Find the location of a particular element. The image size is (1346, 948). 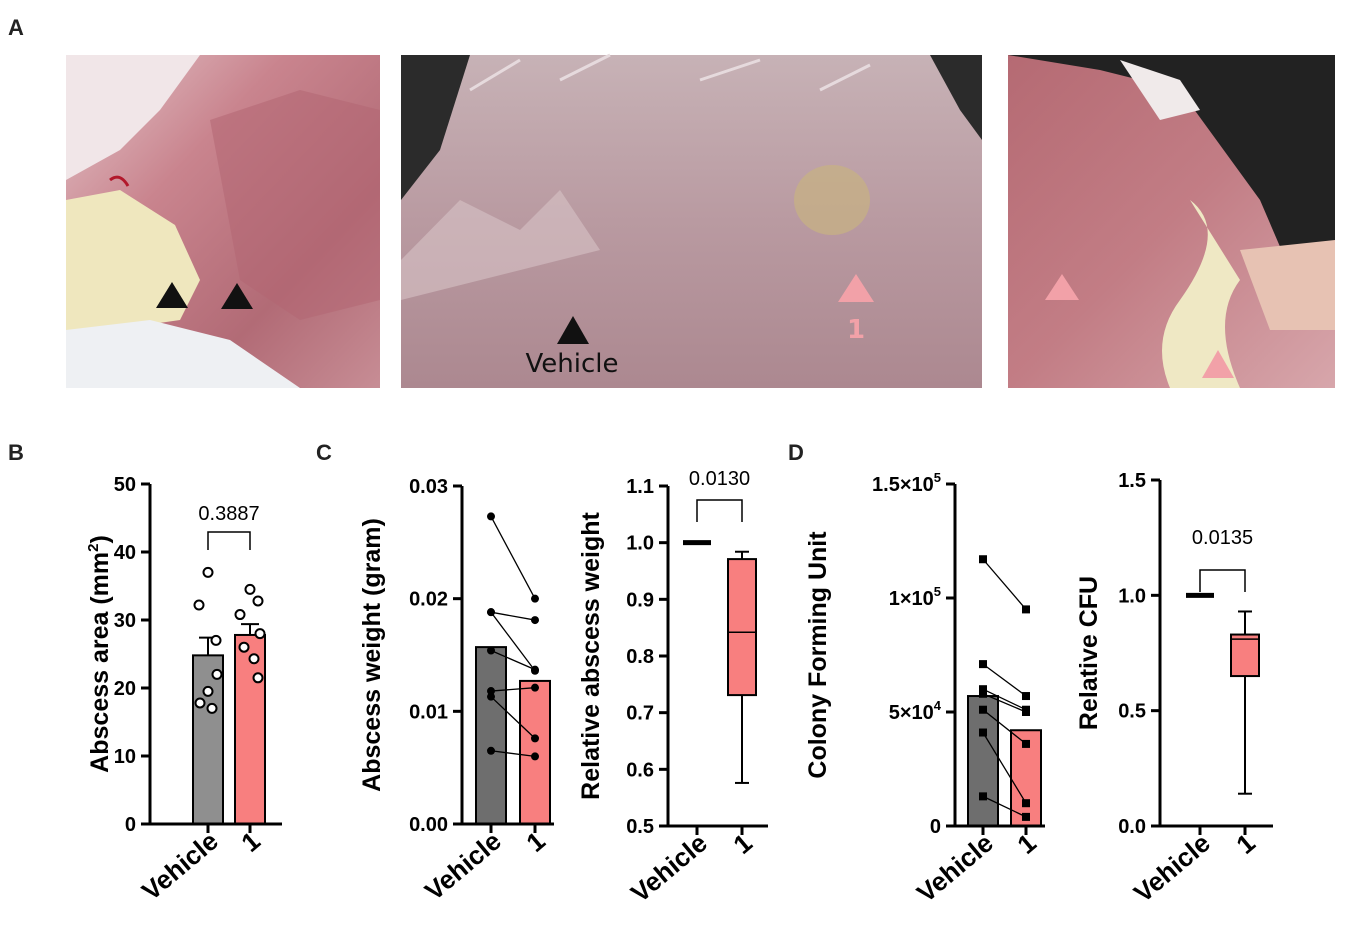

d-left-y-tick-label: 5×10⁴ is located at coordinates (915, 711).